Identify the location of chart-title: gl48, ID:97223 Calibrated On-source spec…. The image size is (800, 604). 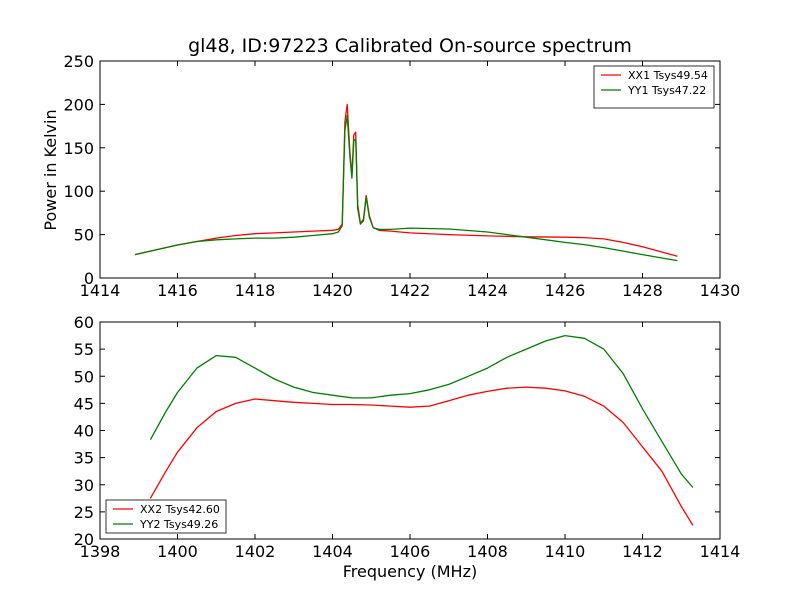
(410, 46).